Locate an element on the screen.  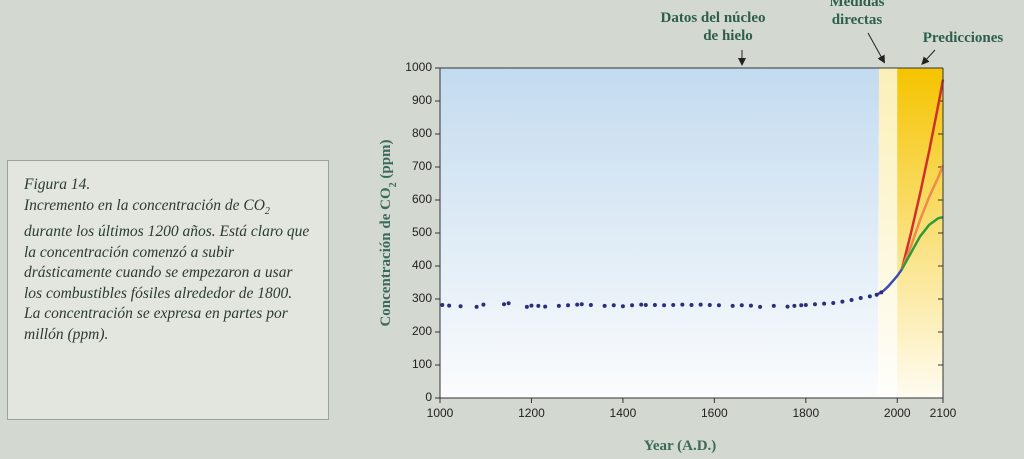
y-label-sub: 2 is located at coordinates (393, 184).